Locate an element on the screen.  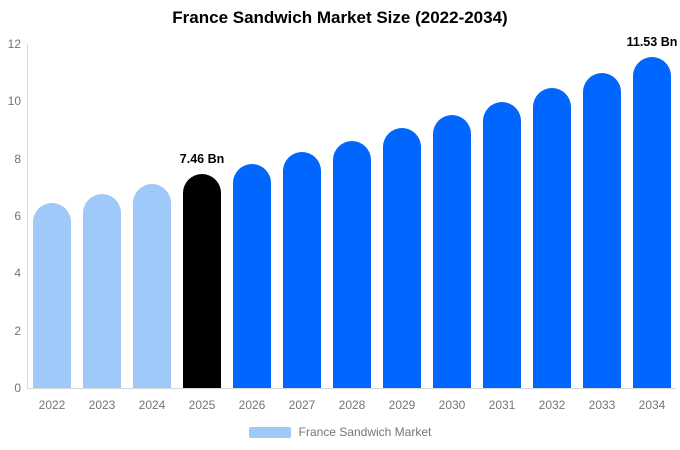
legend-swatch is located at coordinates (269, 432).